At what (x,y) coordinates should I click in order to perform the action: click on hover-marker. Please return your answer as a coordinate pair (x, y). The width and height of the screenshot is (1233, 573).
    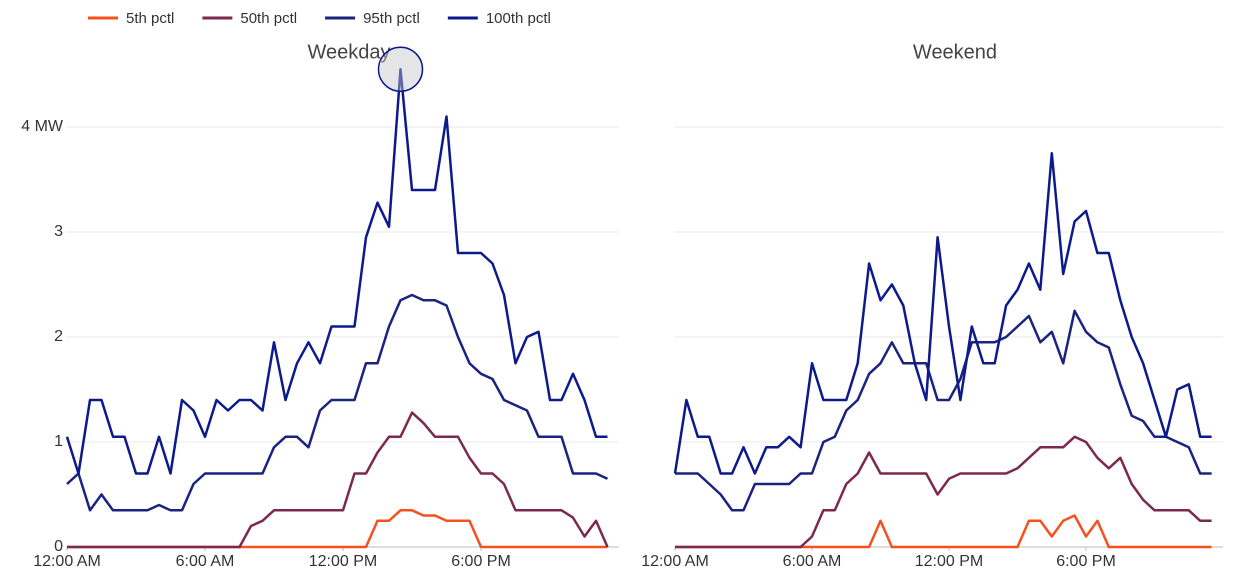
    Looking at the image, I should click on (400, 69).